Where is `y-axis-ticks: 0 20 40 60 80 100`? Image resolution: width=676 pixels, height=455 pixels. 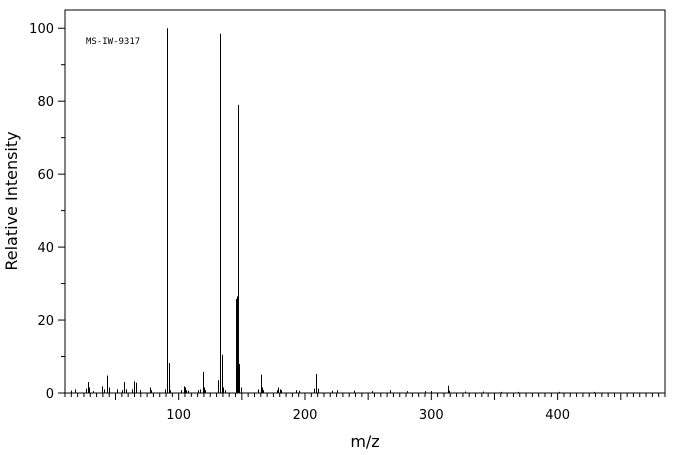 y-axis-ticks: 0 20 40 60 80 100 is located at coordinates (47, 212).